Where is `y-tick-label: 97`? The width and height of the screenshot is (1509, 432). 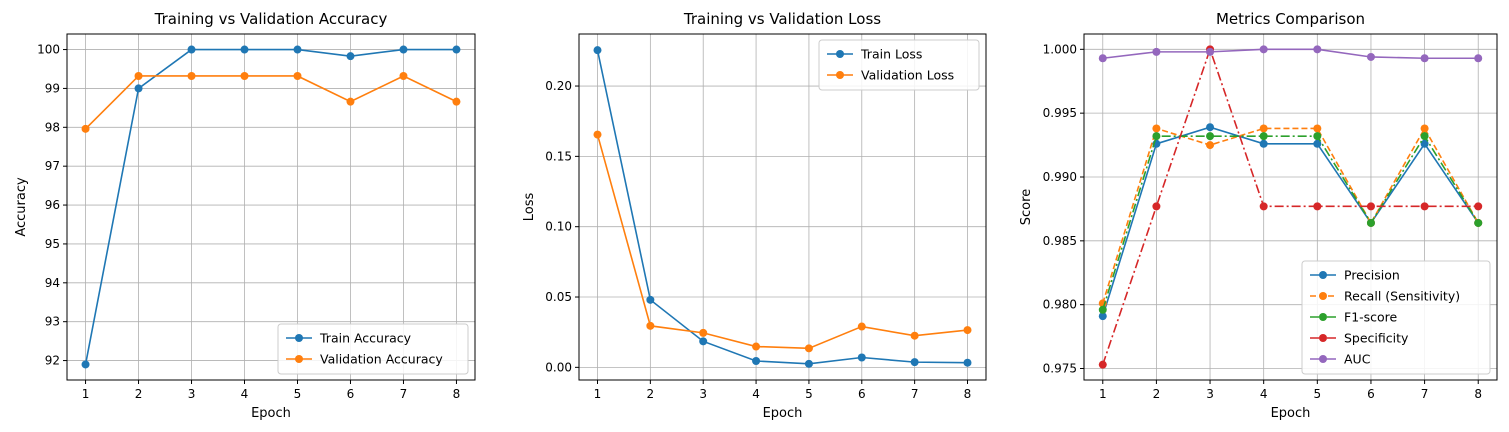
y-tick-label: 97 is located at coordinates (52, 166).